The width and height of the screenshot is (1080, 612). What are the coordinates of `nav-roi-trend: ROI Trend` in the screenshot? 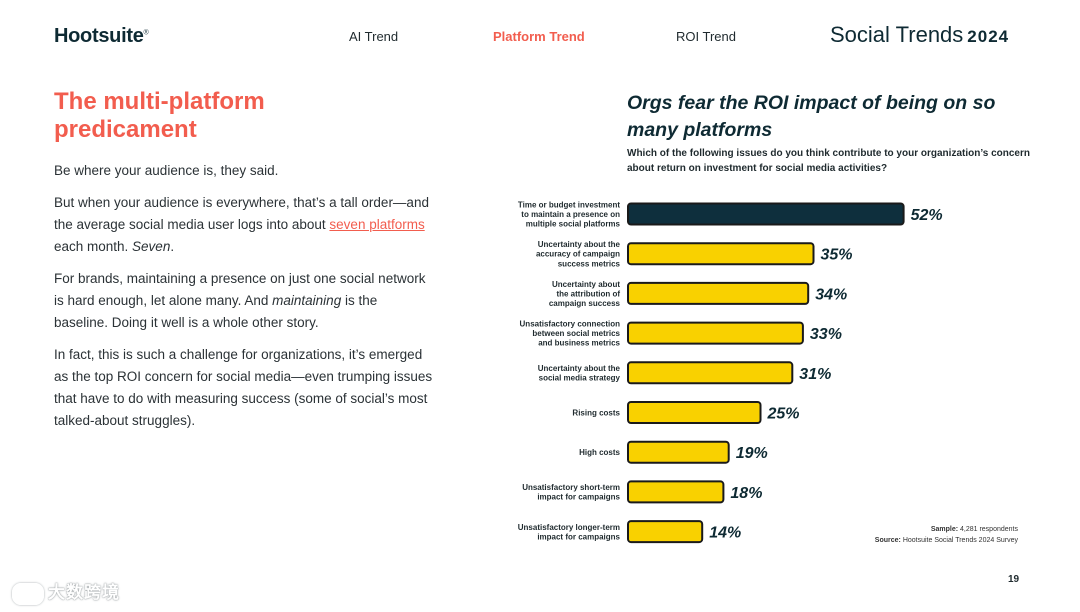 It's located at (706, 36).